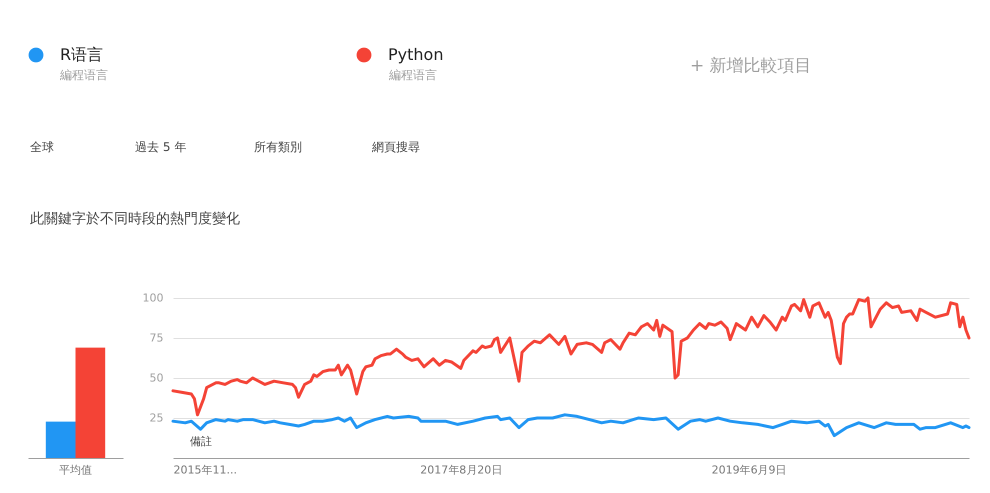 The width and height of the screenshot is (990, 493). What do you see at coordinates (75, 470) in the screenshot?
I see `x-tick-label: 平均值` at bounding box center [75, 470].